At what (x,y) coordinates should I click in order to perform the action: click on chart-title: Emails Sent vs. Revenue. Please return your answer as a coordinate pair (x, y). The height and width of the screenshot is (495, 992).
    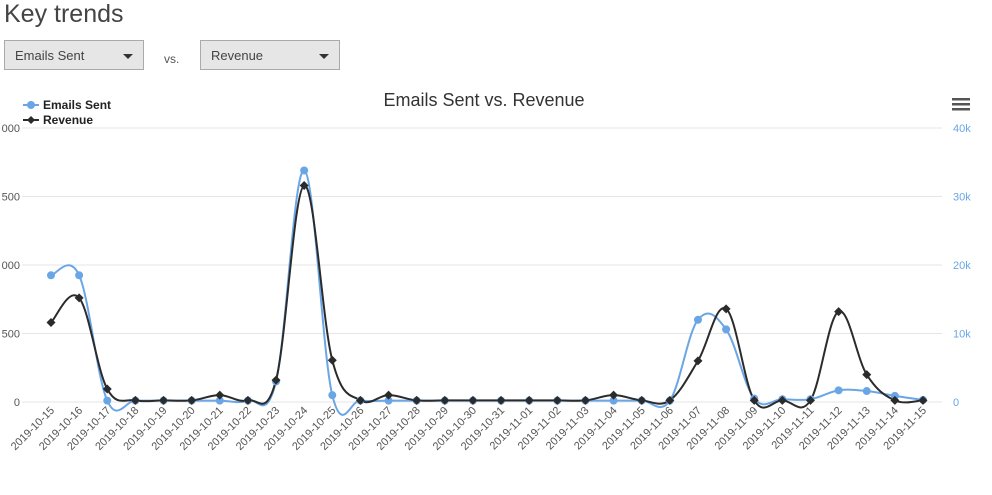
    Looking at the image, I should click on (483, 100).